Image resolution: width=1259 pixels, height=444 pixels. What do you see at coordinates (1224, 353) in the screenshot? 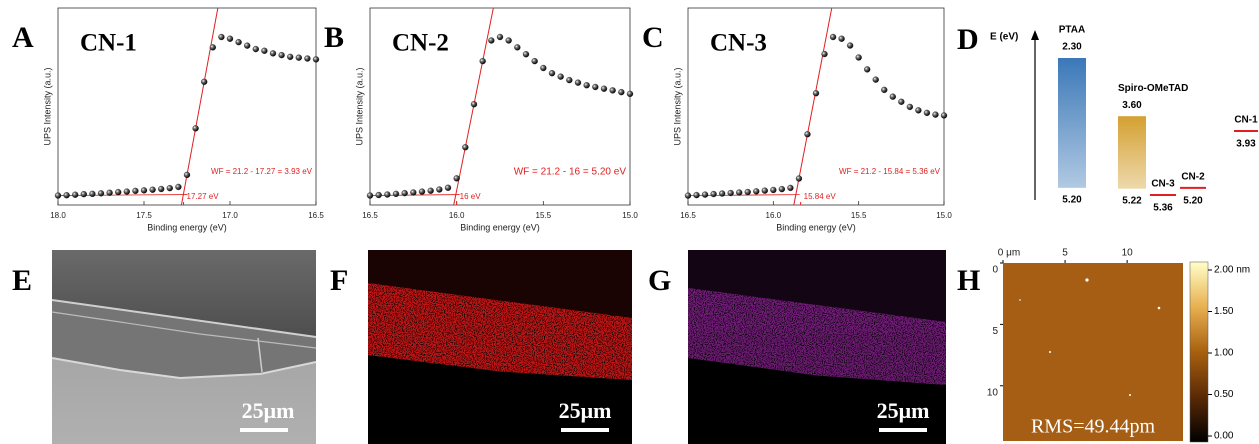
I see `colorbar-label: 1.00` at bounding box center [1224, 353].